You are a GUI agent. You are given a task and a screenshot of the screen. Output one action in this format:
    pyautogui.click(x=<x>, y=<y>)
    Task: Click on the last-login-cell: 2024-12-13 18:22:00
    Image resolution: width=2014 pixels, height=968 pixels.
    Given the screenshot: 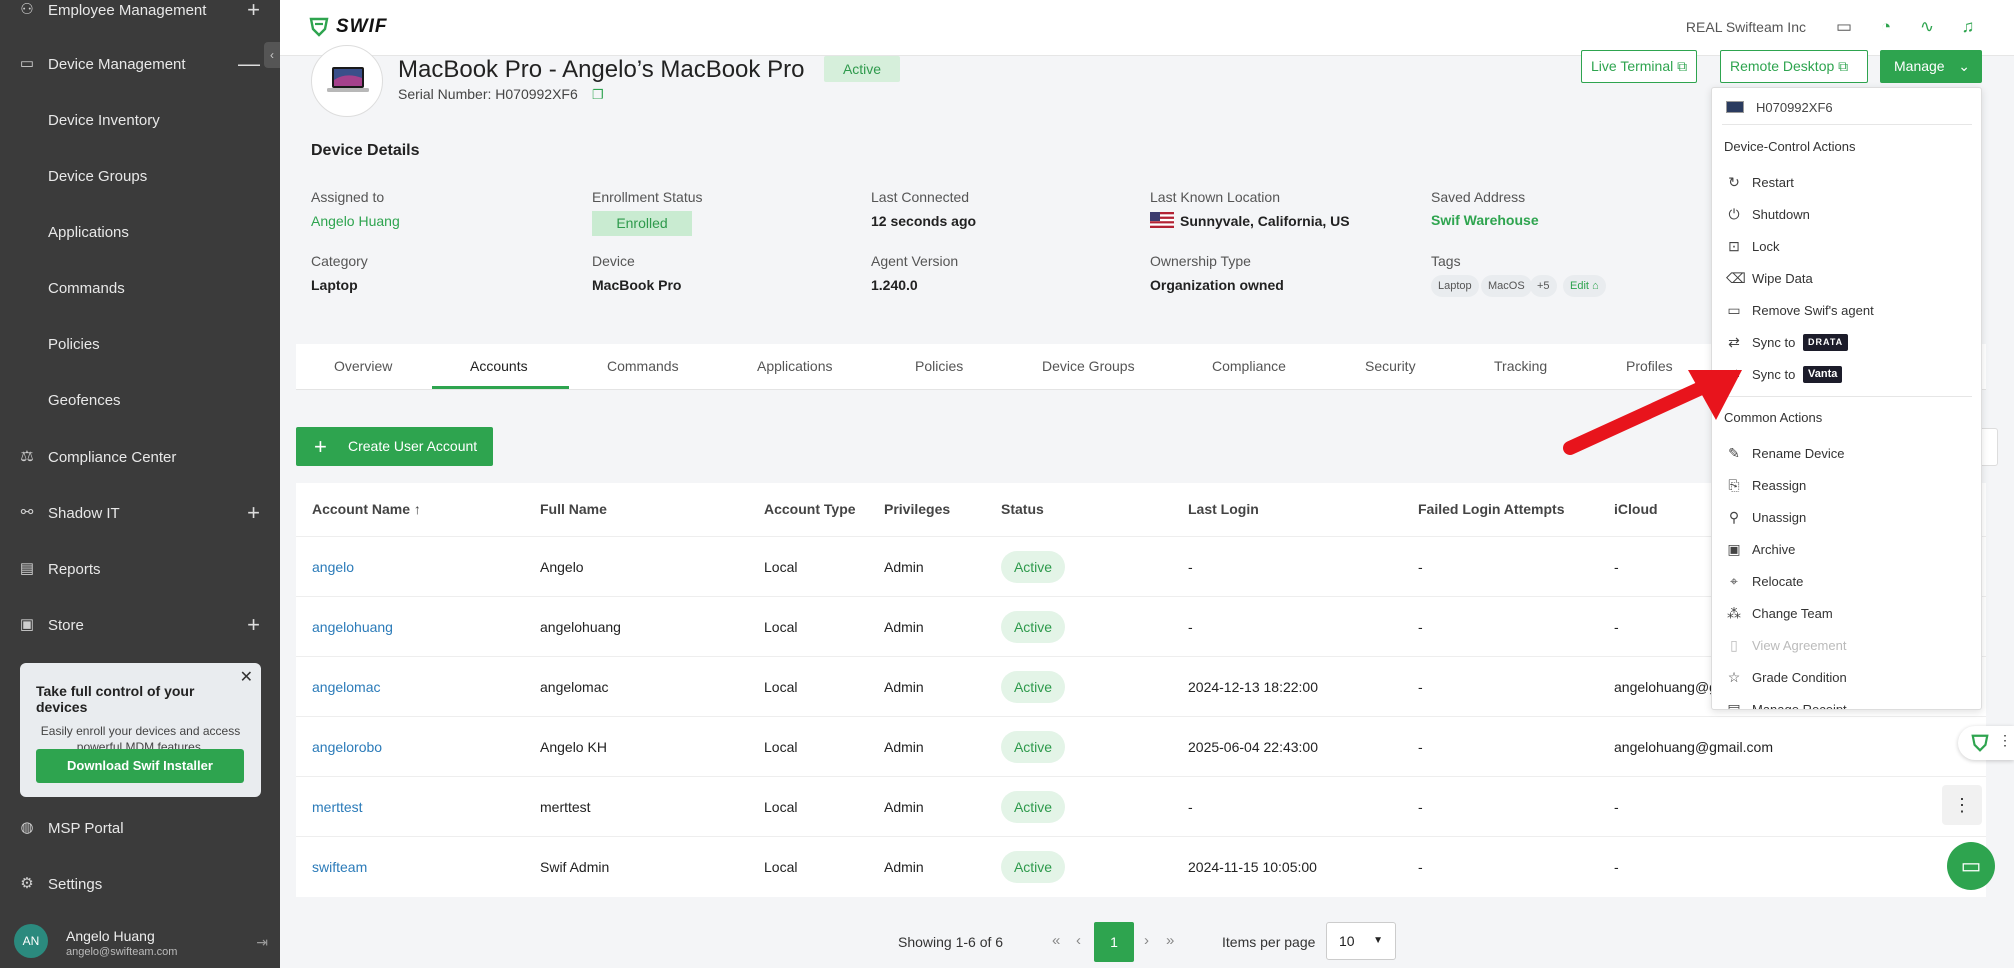 What is the action you would take?
    pyautogui.click(x=1253, y=687)
    